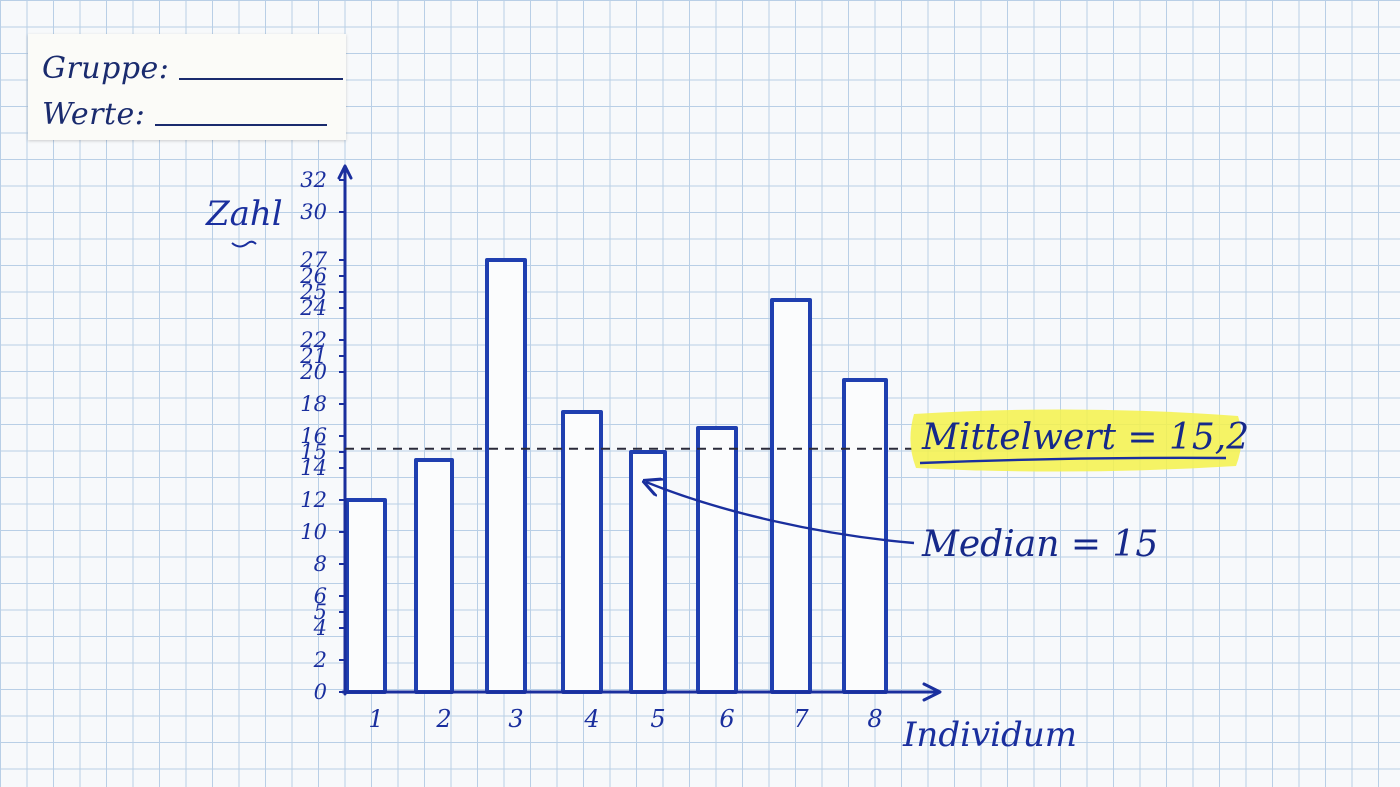  What do you see at coordinates (932, 692) in the screenshot?
I see `x-axis-arrow-icon` at bounding box center [932, 692].